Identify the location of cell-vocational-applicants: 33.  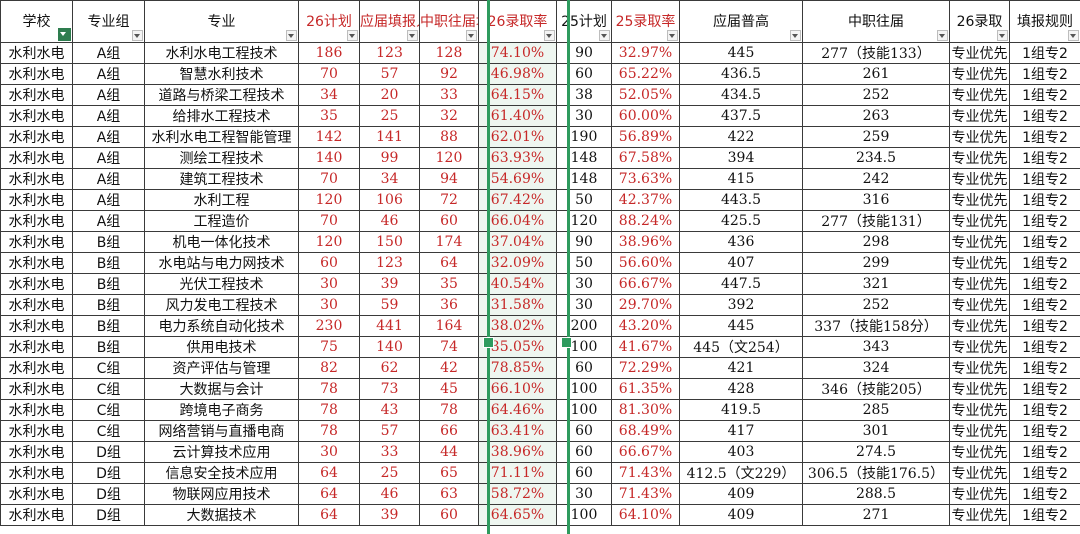
(449, 95).